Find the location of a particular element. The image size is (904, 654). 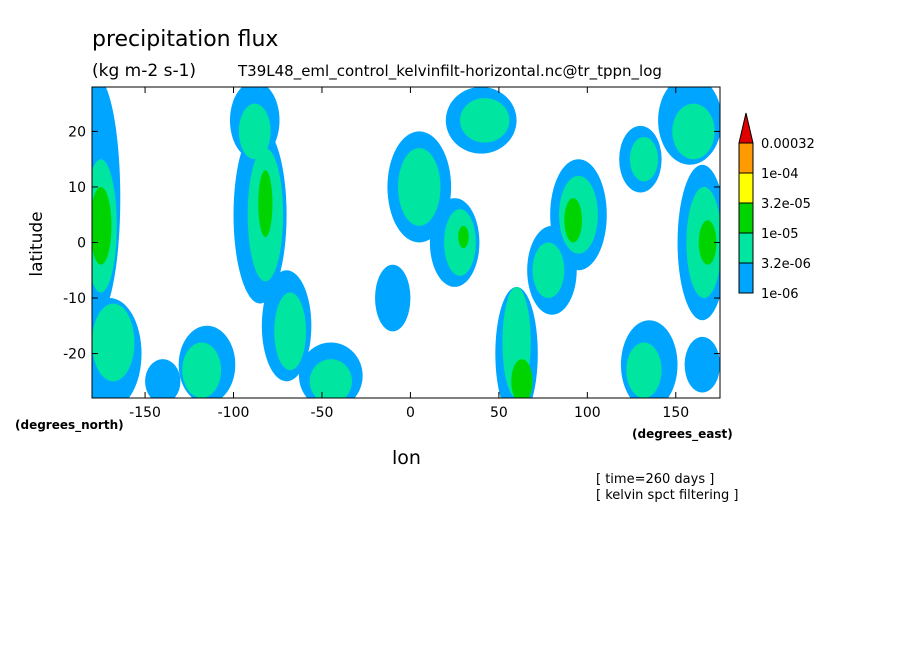

colorbar-label: 1e-06 is located at coordinates (780, 294).